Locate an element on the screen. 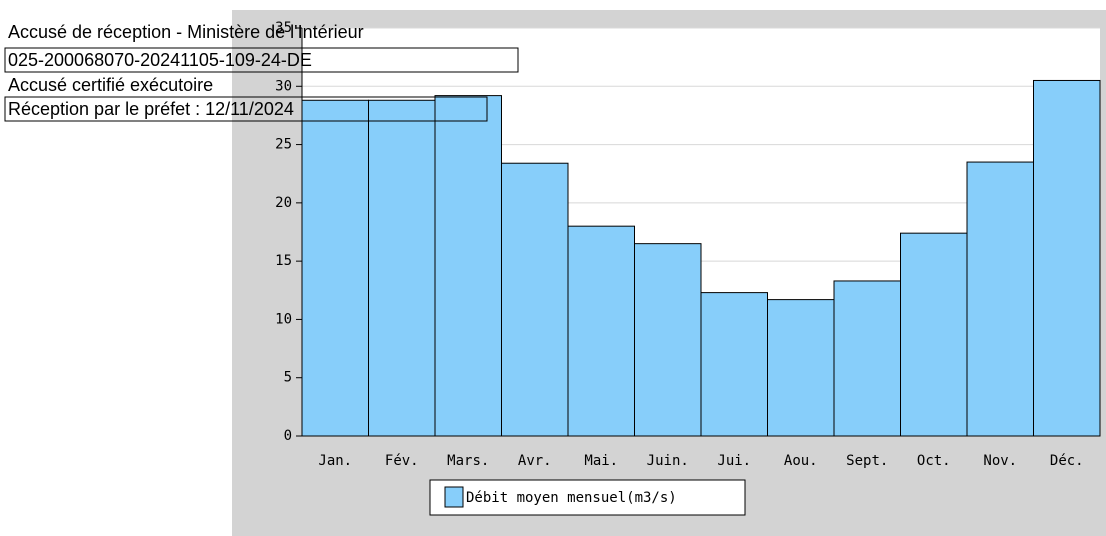 The image size is (1106, 536). x-tick-label: Aou. is located at coordinates (801, 461).